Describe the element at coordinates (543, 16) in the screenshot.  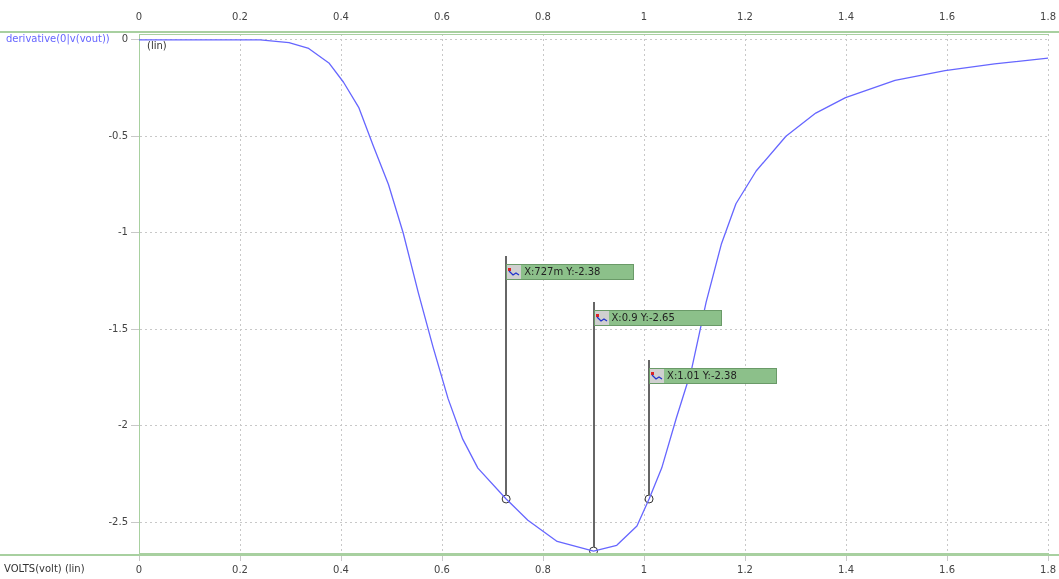
I see `x2-tick-label: 0.8` at that location.